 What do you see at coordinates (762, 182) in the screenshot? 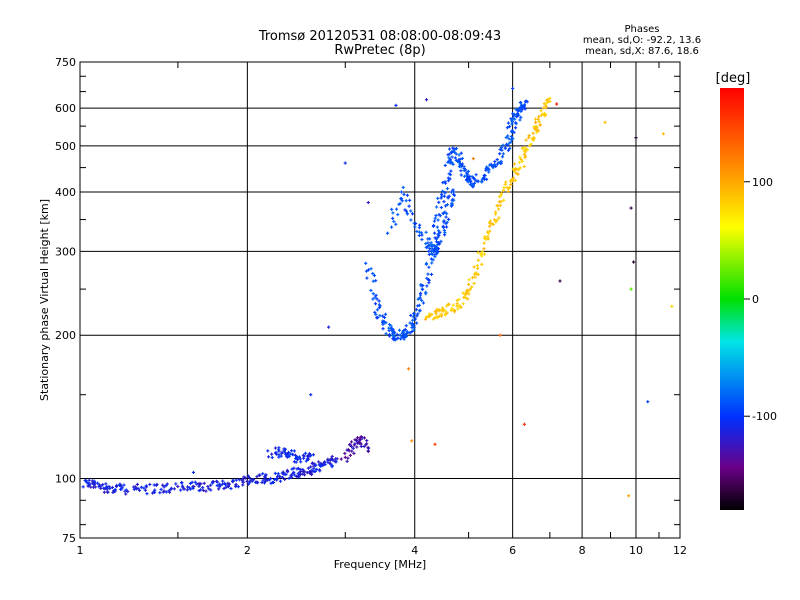
I see `colorbar-tick-label: 100` at bounding box center [762, 182].